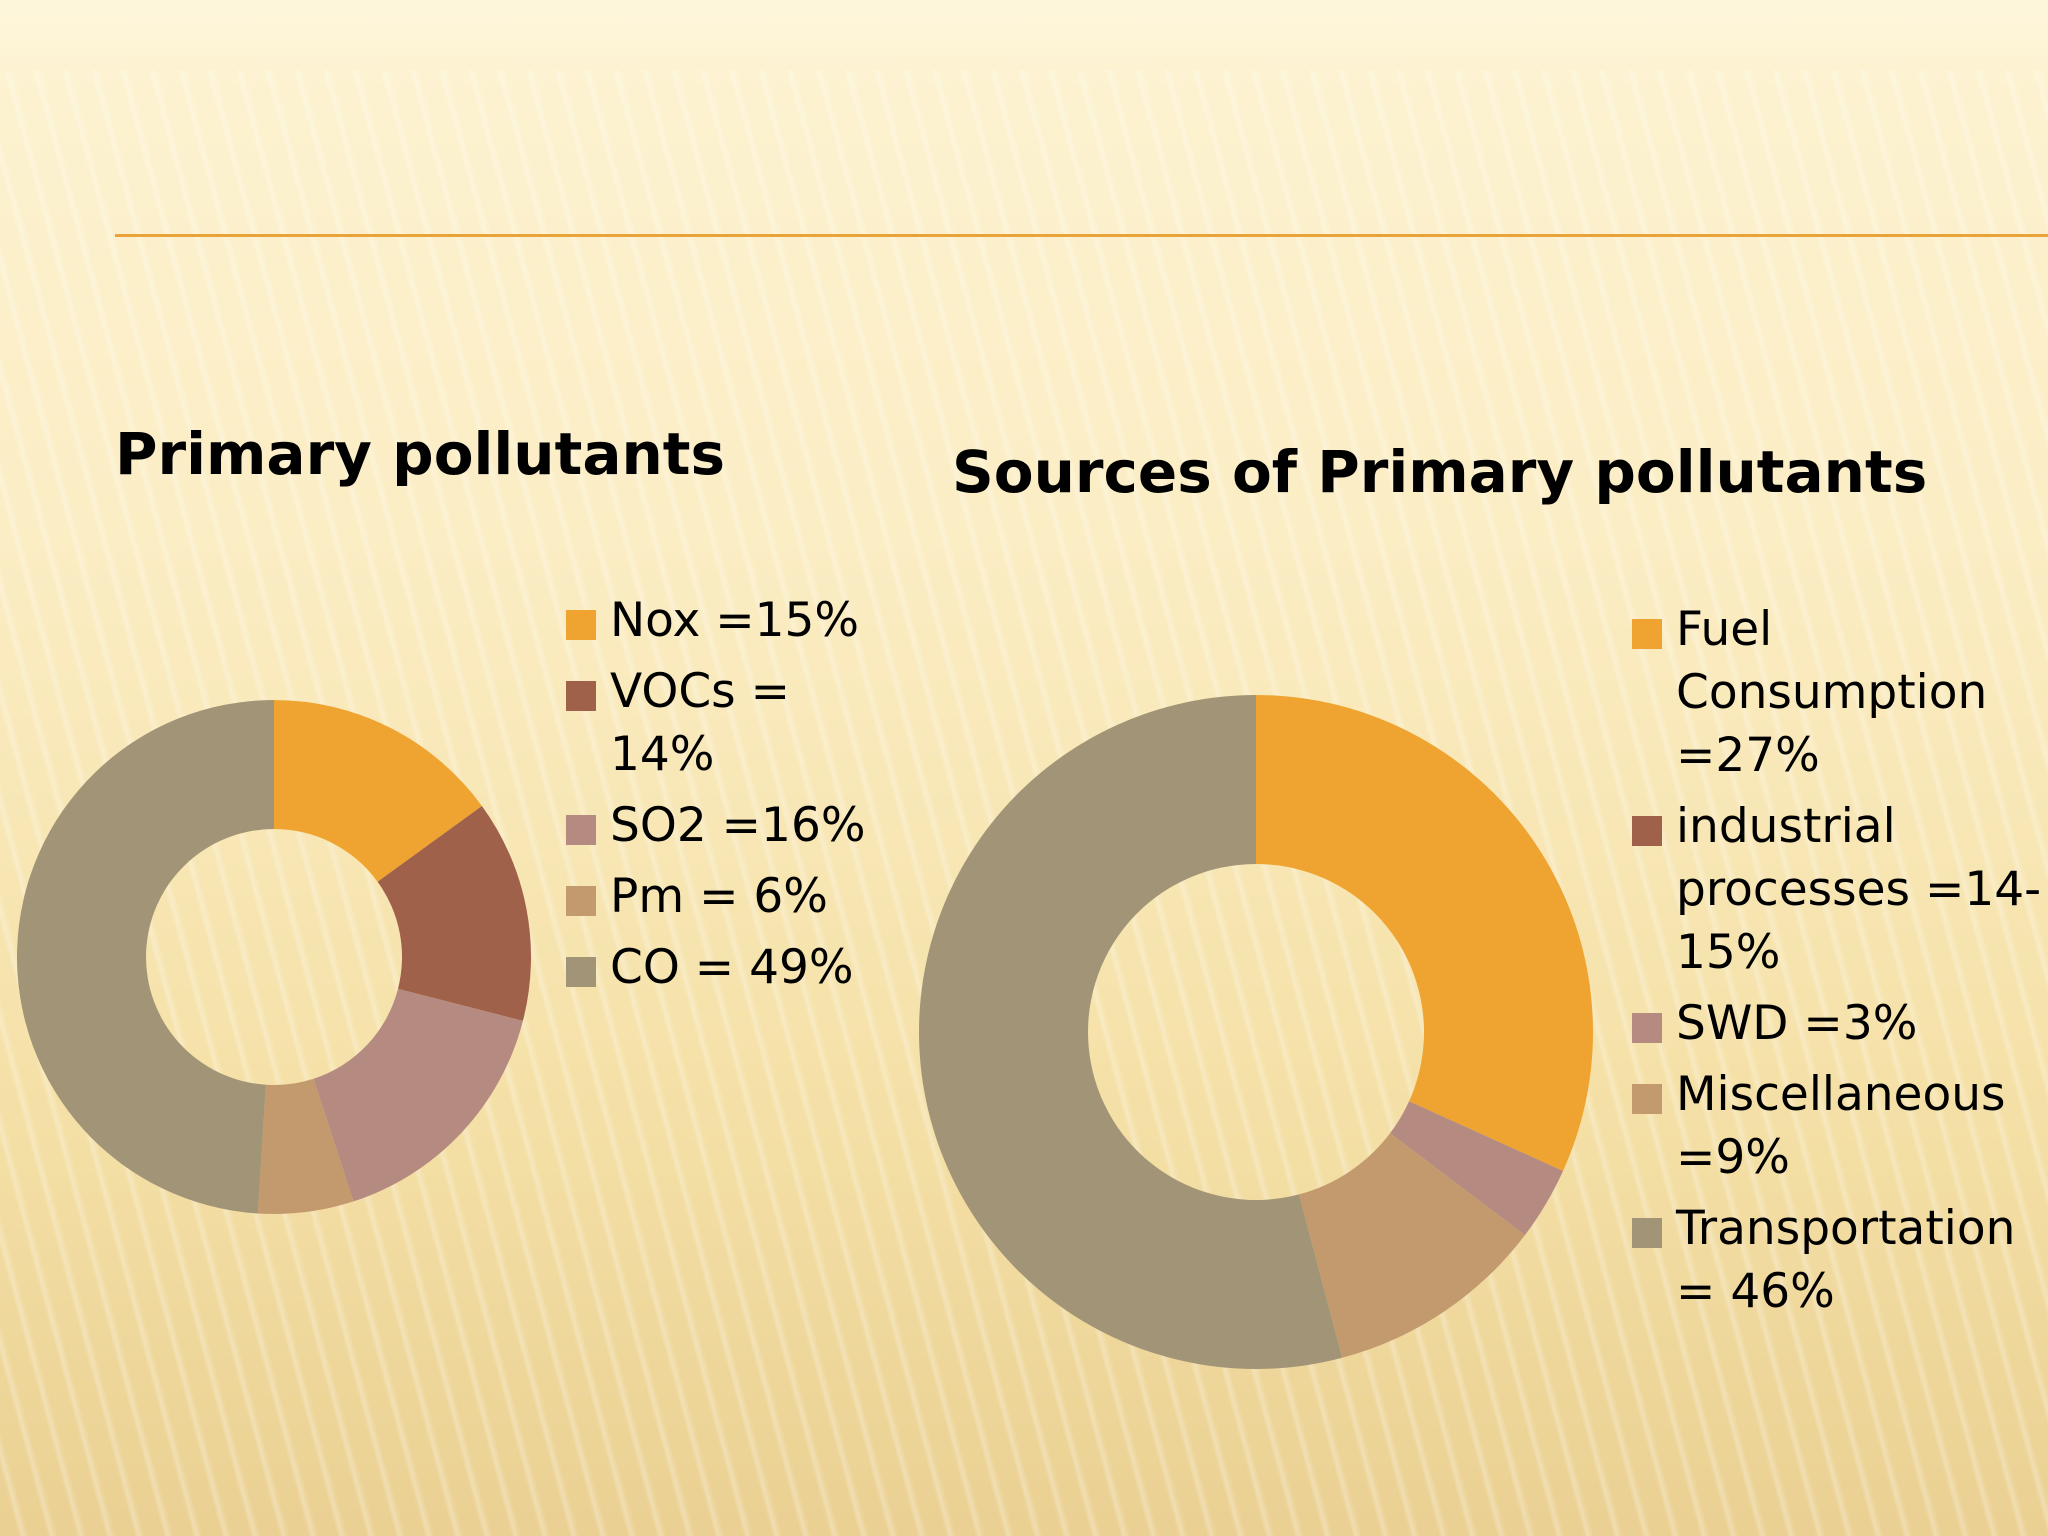 The width and height of the screenshot is (2048, 1536). I want to click on legend-label: Pm = 6%, so click(719, 896).